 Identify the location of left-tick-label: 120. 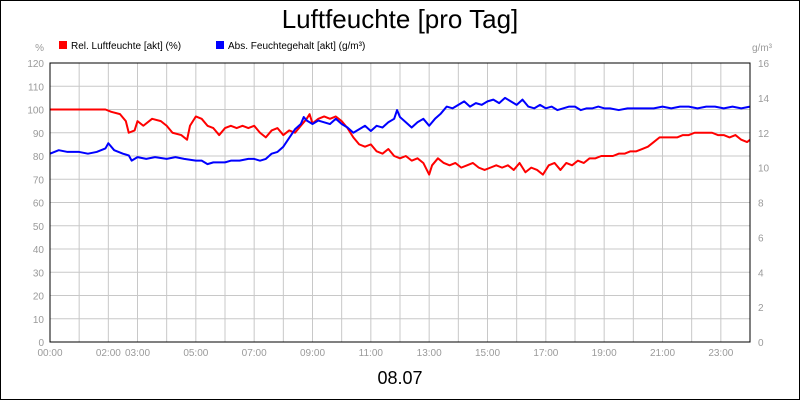
(35, 64).